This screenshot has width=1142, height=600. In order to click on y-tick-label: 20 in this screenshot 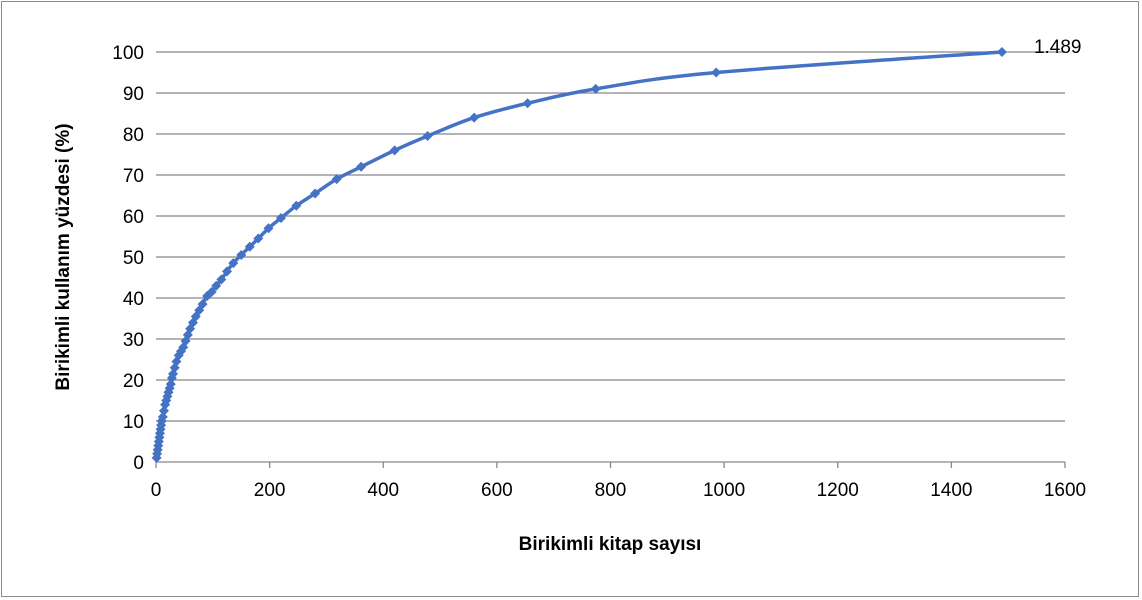, I will do `click(133, 381)`.